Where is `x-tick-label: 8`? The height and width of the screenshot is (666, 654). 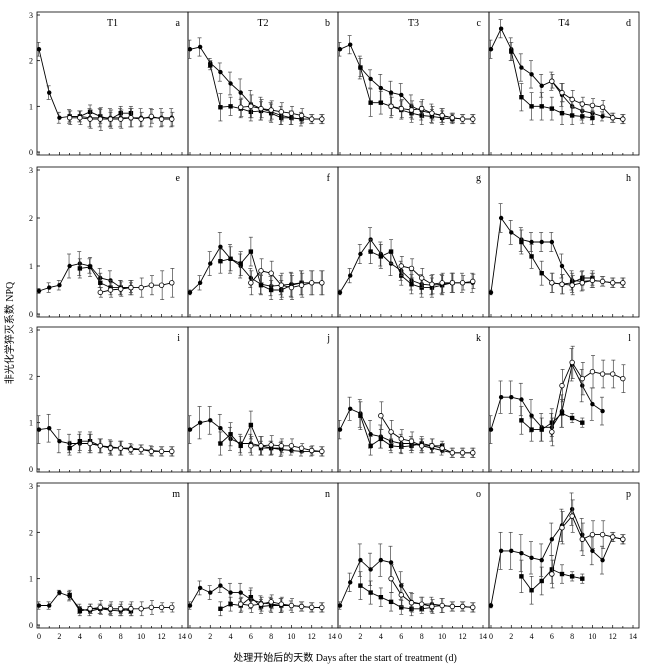 x-tick-label: 8 is located at coordinates (572, 636).